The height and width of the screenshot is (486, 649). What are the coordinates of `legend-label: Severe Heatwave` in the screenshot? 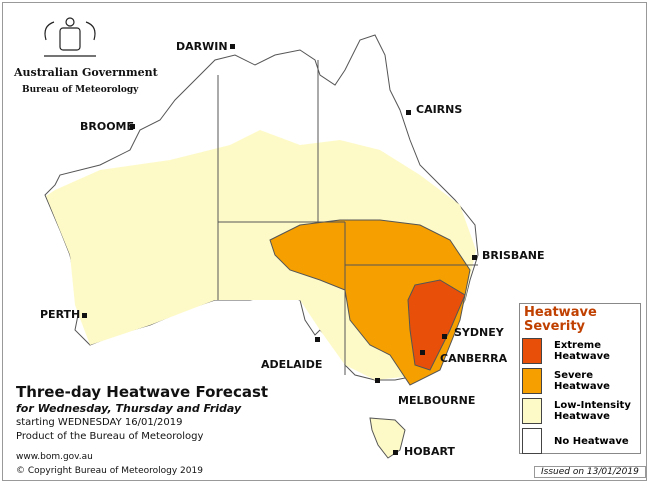 It's located at (582, 381).